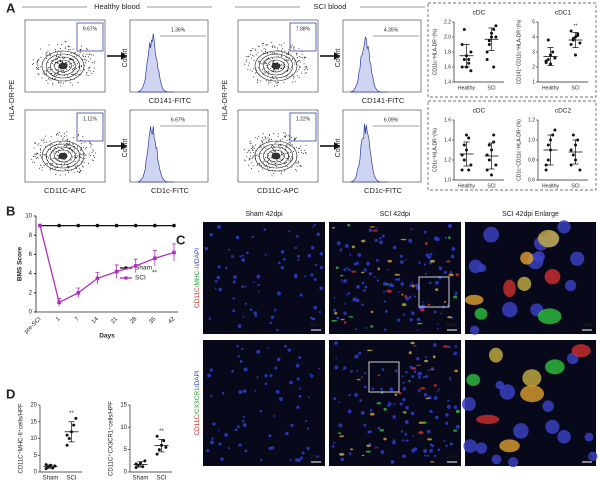 The image size is (600, 504). What do you see at coordinates (20, 263) in the screenshot?
I see `y-axis-label: BMS Score` at bounding box center [20, 263].